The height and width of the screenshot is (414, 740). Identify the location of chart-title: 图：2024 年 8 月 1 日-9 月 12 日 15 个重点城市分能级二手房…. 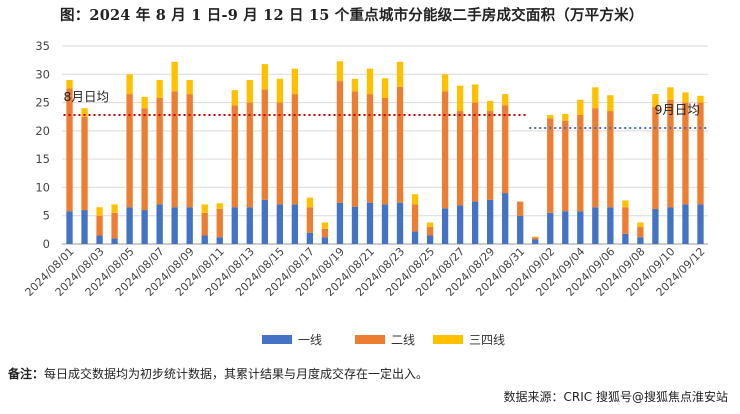
(352, 15).